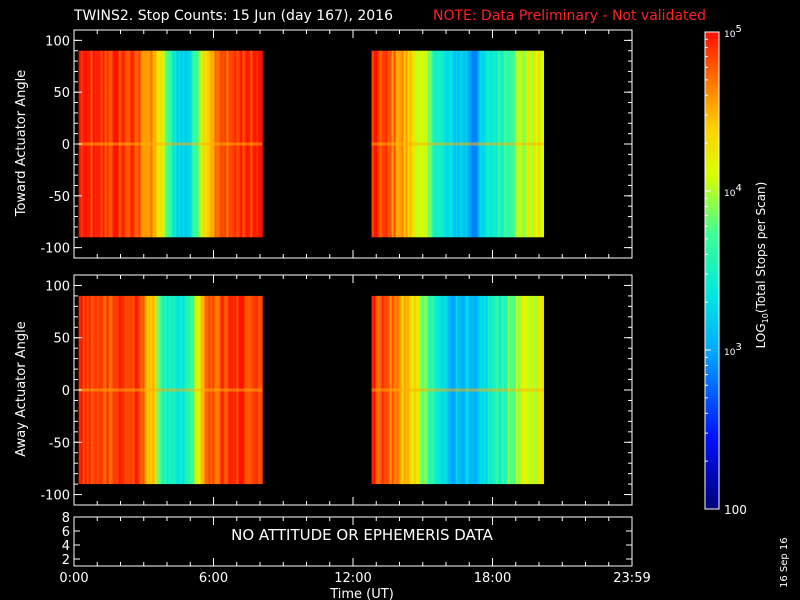 The image size is (800, 600). Describe the element at coordinates (733, 32) in the screenshot. I see `colorbar-tick-label: 10⁵` at that location.